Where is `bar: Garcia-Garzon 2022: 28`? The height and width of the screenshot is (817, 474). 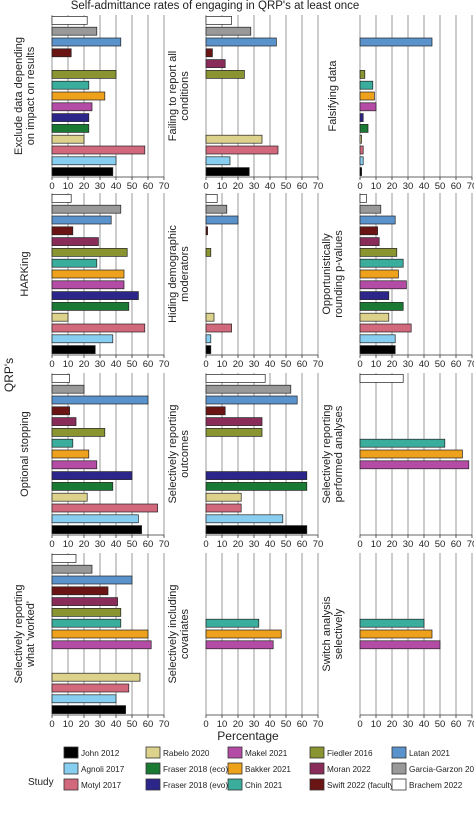 bar: Garcia-Garzon 2022: 28 is located at coordinates (74, 31).